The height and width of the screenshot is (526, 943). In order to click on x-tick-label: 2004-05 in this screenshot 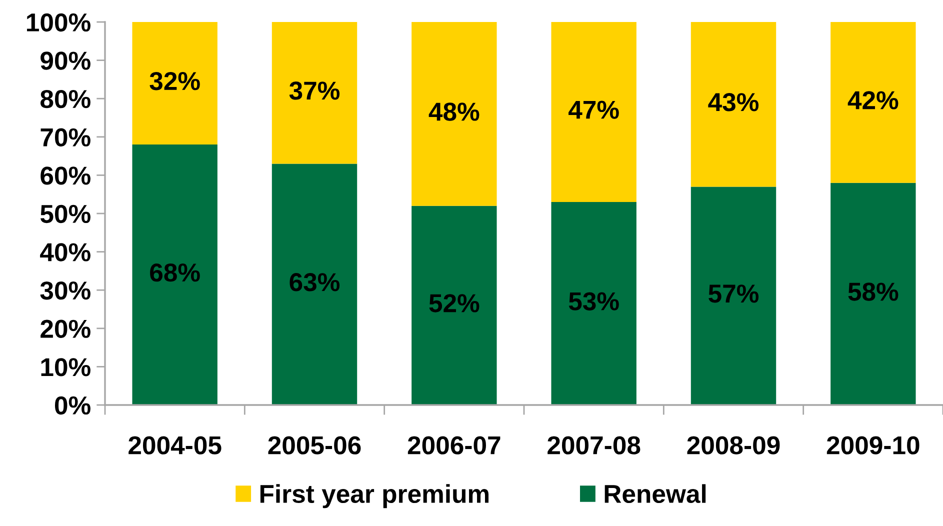, I will do `click(175, 445)`.